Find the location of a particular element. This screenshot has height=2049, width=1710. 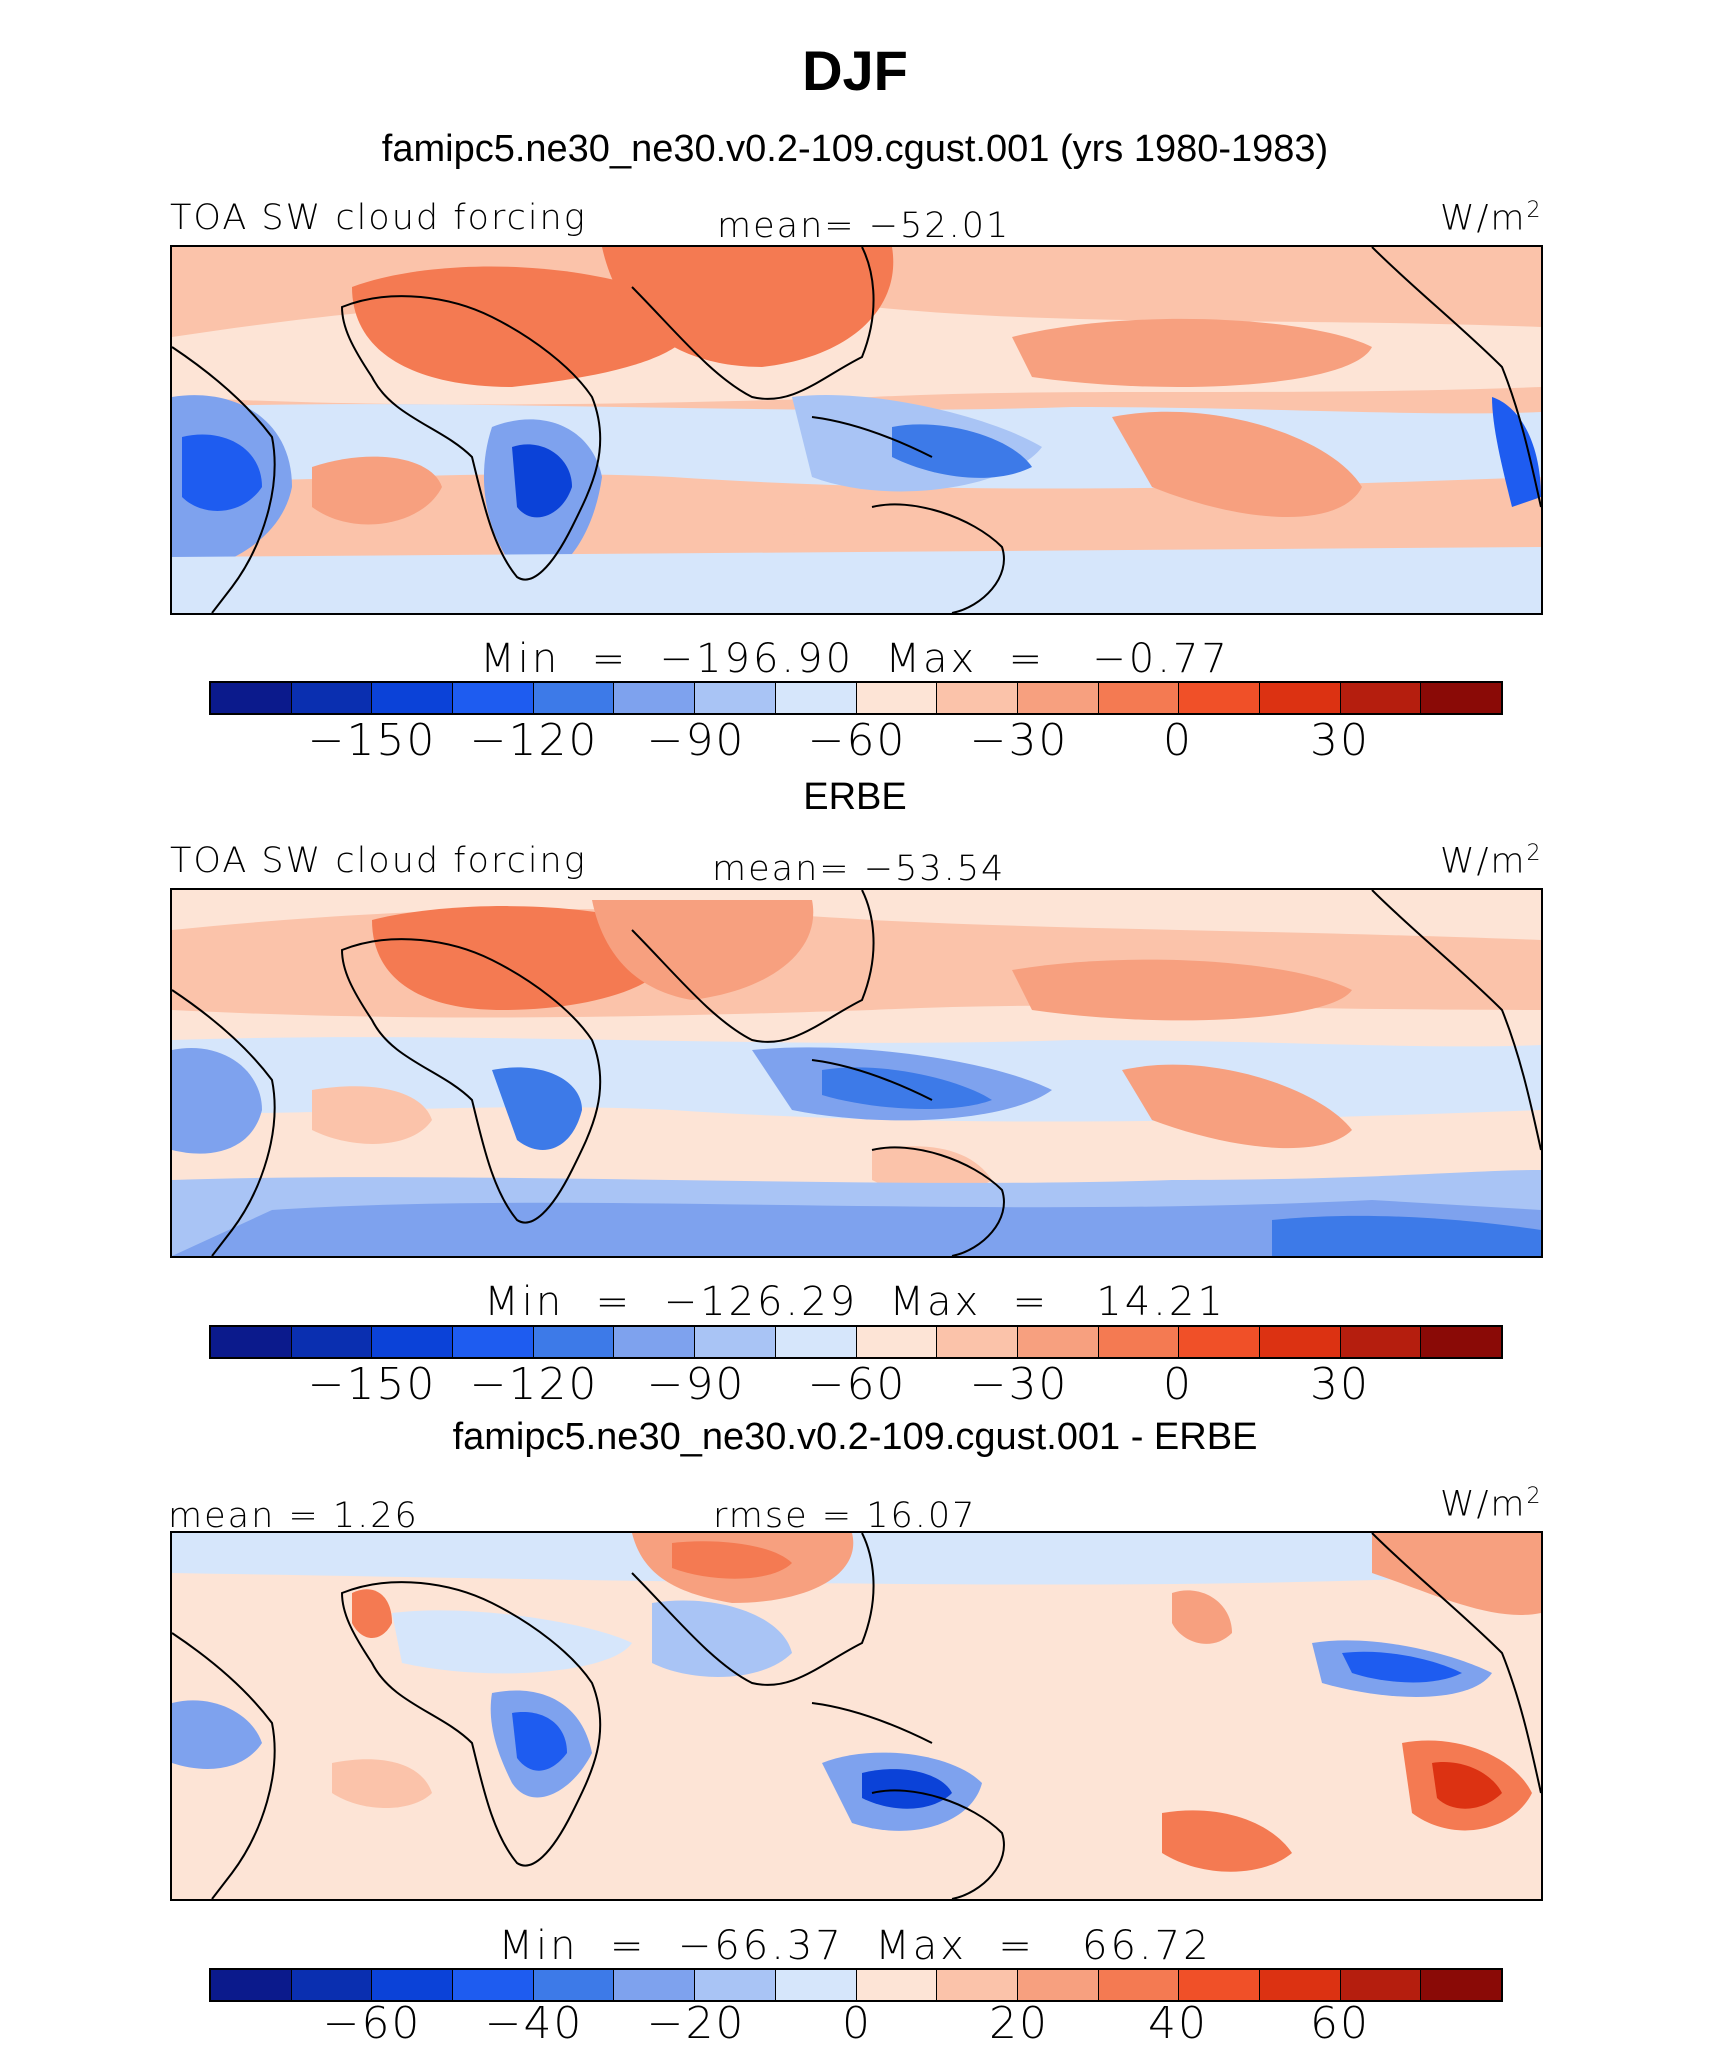

panel2-tick: 0 is located at coordinates (1178, 1384).